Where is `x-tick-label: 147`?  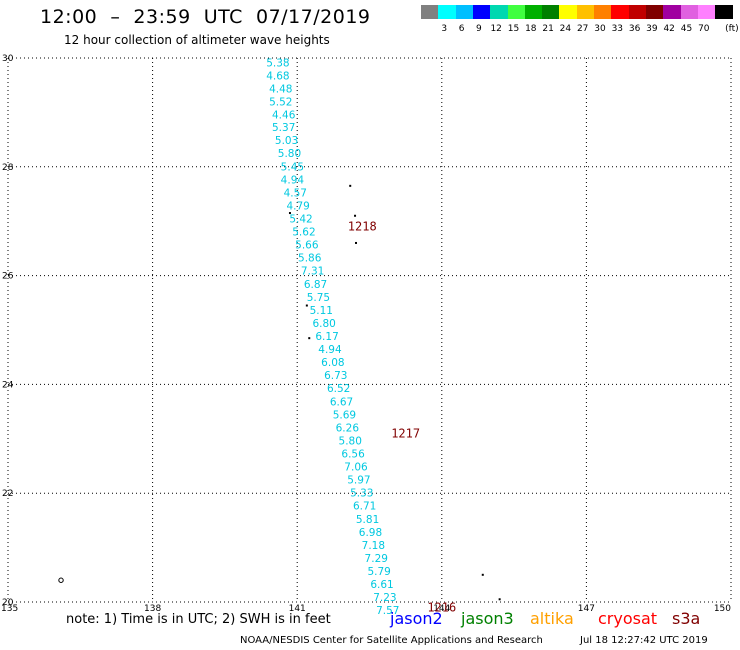 x-tick-label: 147 is located at coordinates (586, 609).